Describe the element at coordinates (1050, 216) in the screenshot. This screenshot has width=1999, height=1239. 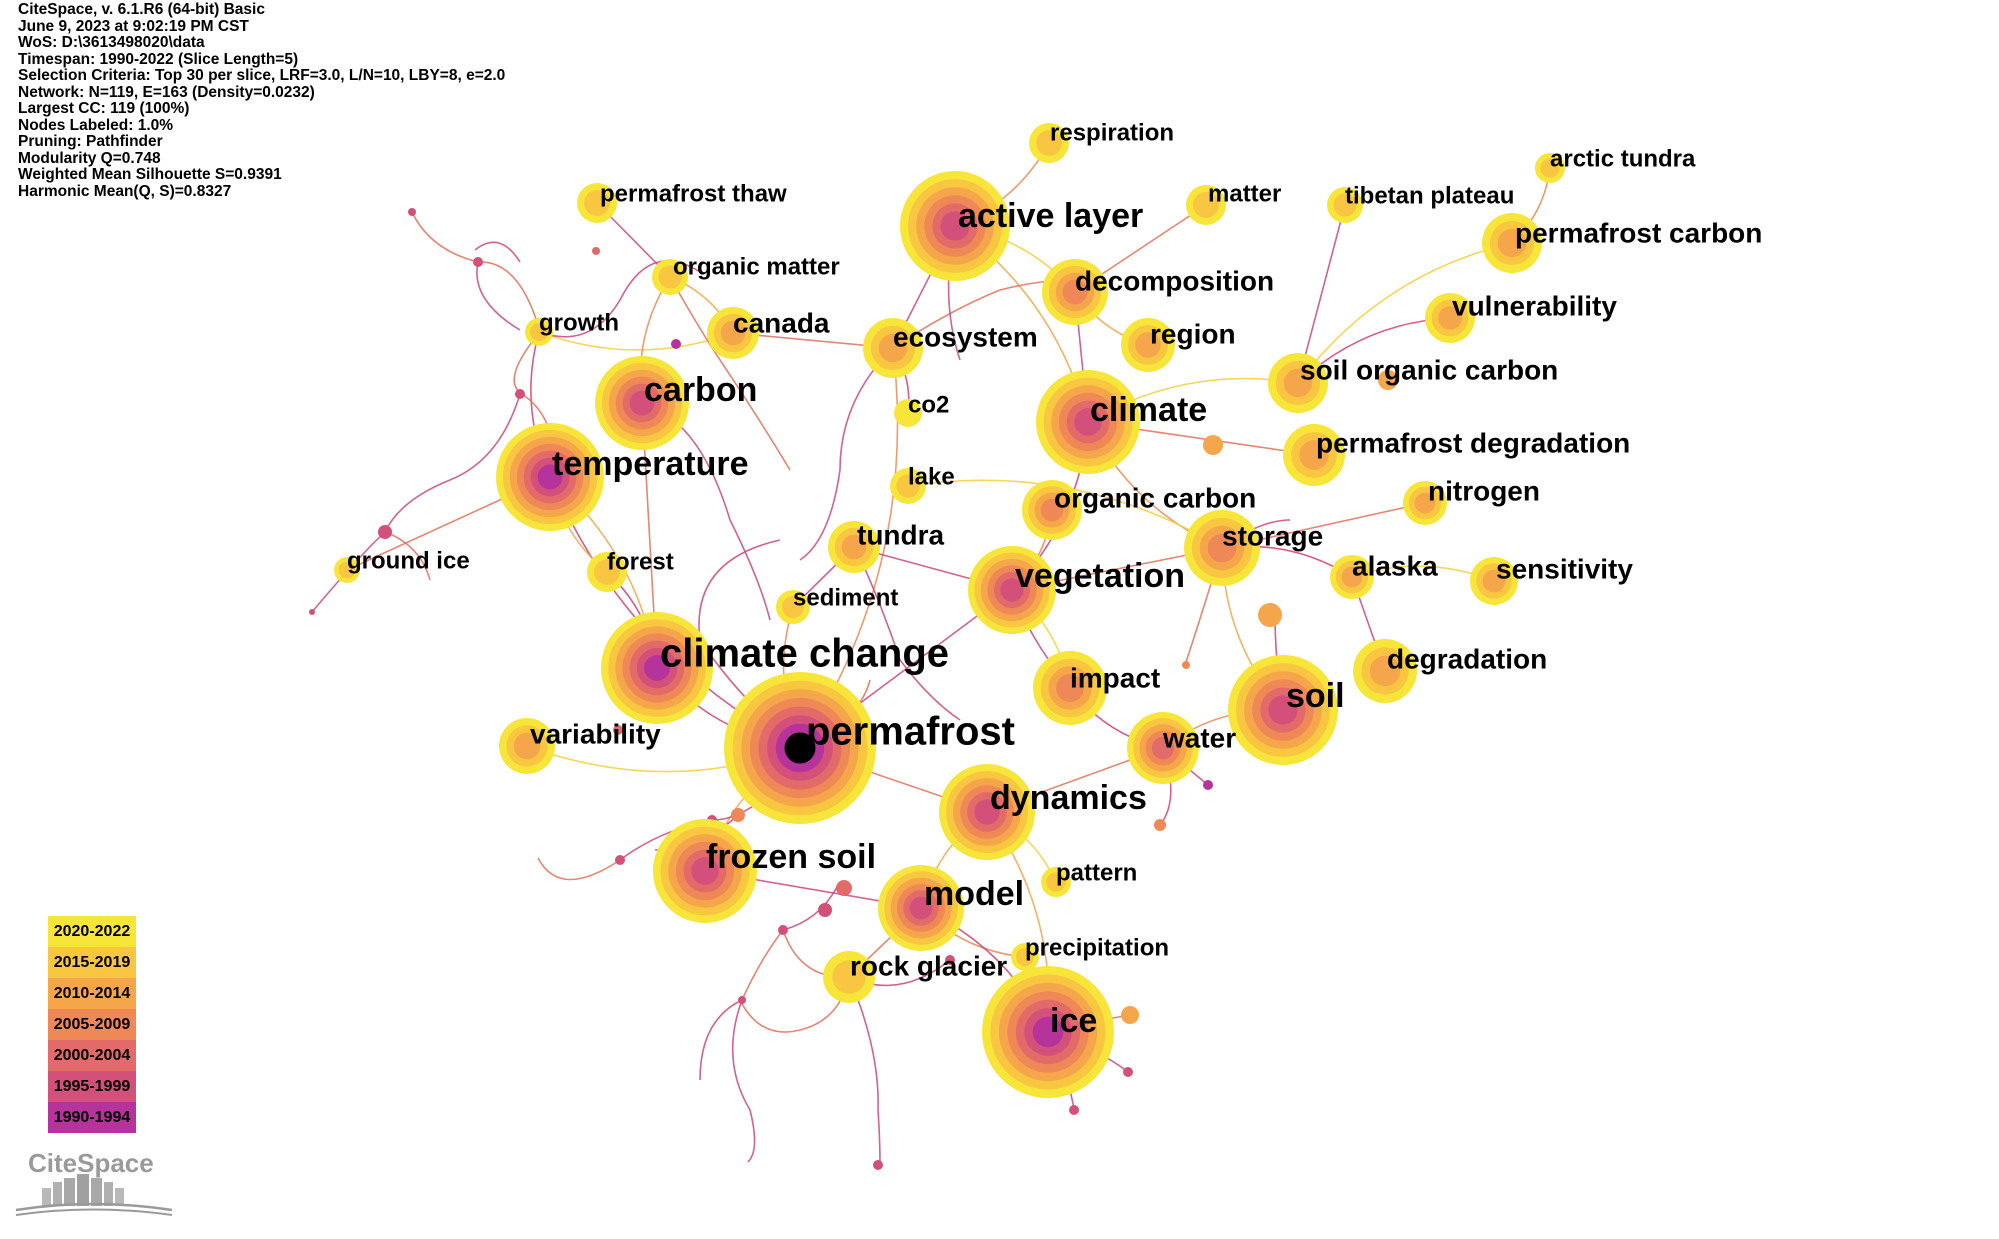
I see `node-label: active layer` at that location.